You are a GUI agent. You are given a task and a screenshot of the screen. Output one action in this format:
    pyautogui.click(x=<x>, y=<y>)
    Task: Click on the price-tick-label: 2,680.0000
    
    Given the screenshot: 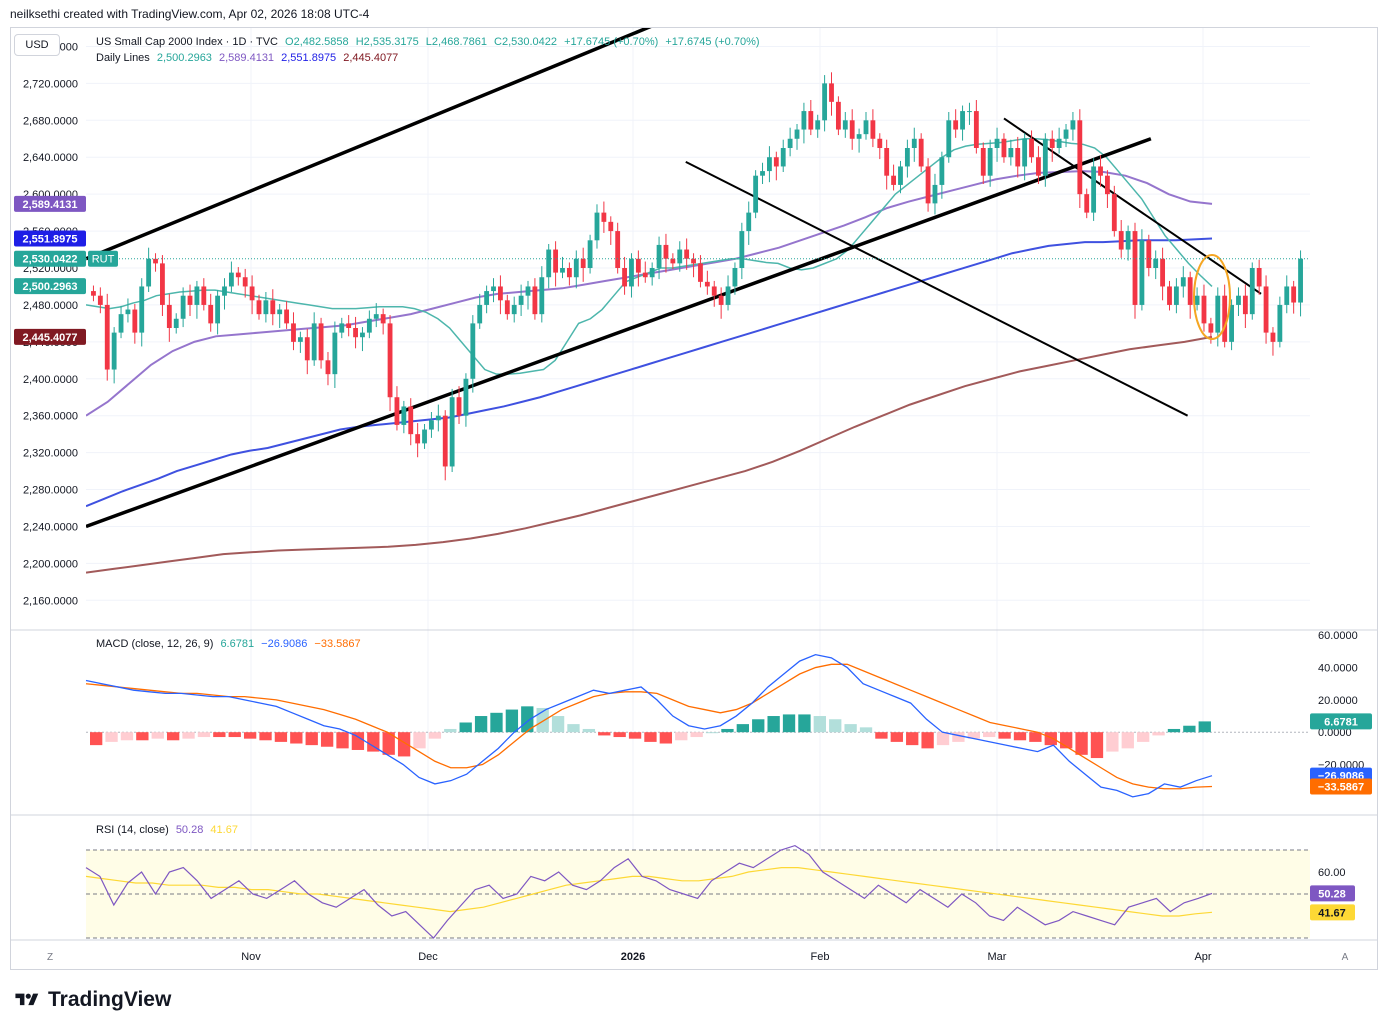 What is the action you would take?
    pyautogui.click(x=50, y=121)
    